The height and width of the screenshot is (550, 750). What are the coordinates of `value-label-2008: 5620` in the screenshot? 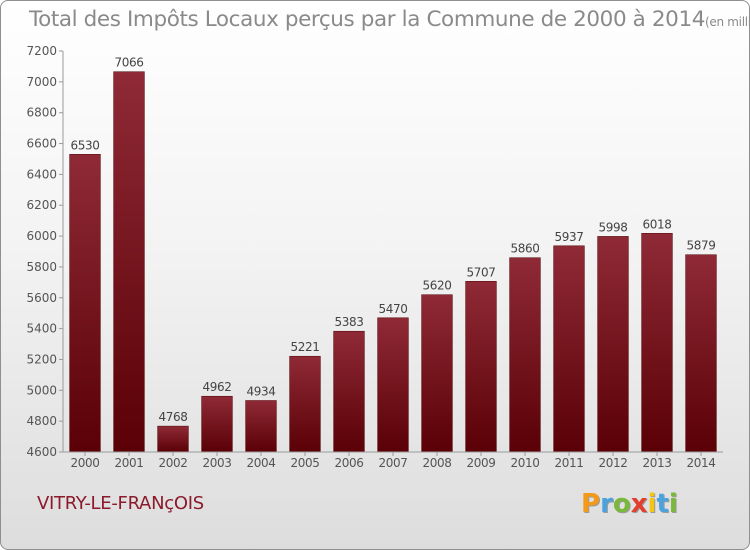 It's located at (437, 286).